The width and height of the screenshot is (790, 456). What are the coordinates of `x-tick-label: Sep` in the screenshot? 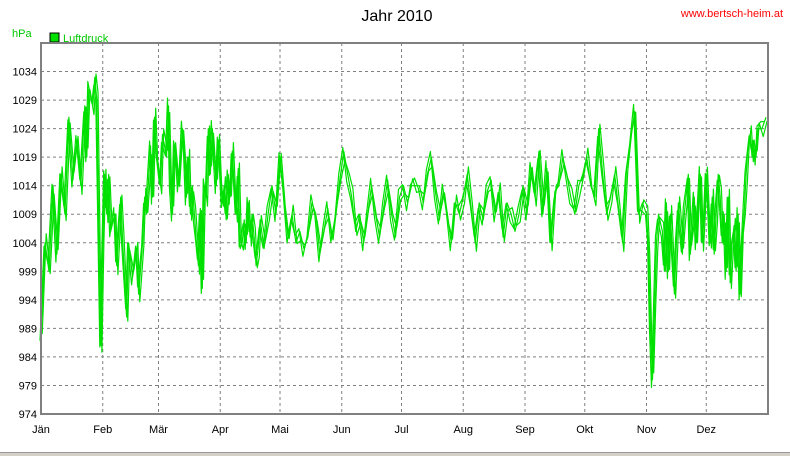 It's located at (525, 430).